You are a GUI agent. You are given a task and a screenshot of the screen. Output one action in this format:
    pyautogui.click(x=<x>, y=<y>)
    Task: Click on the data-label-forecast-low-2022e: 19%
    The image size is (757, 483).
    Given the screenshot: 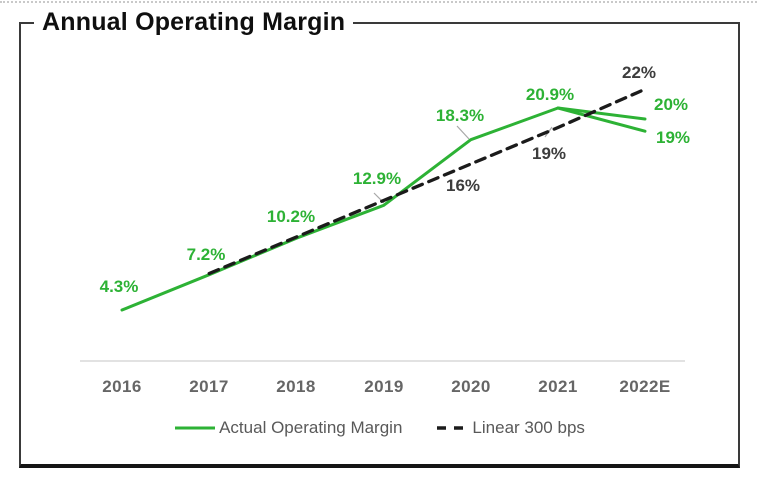 What is the action you would take?
    pyautogui.click(x=673, y=137)
    